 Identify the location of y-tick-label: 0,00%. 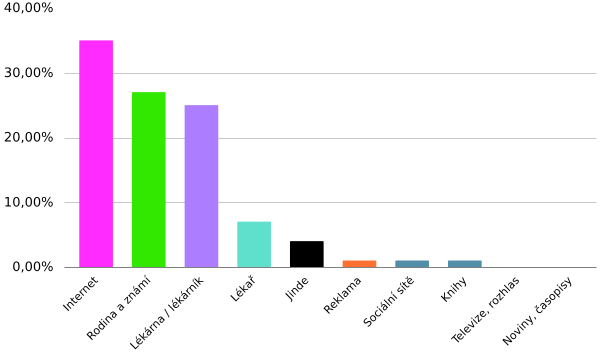
(33, 267).